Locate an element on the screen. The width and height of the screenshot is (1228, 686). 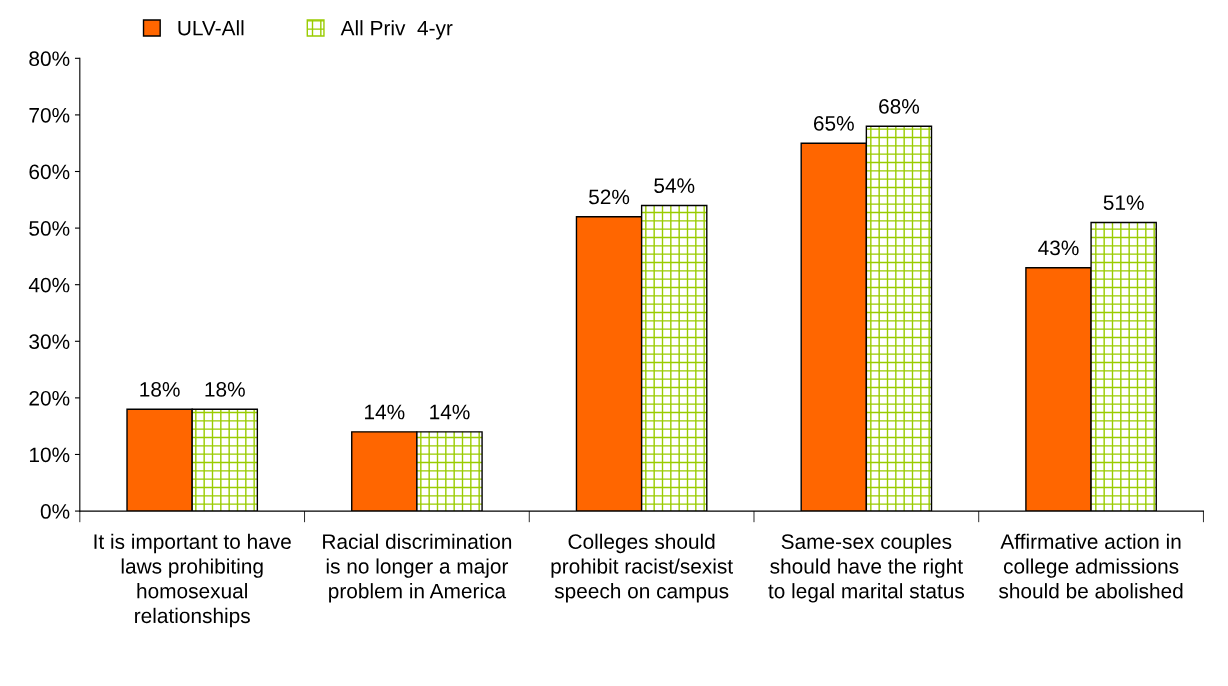
data-label: 65% is located at coordinates (833, 123).